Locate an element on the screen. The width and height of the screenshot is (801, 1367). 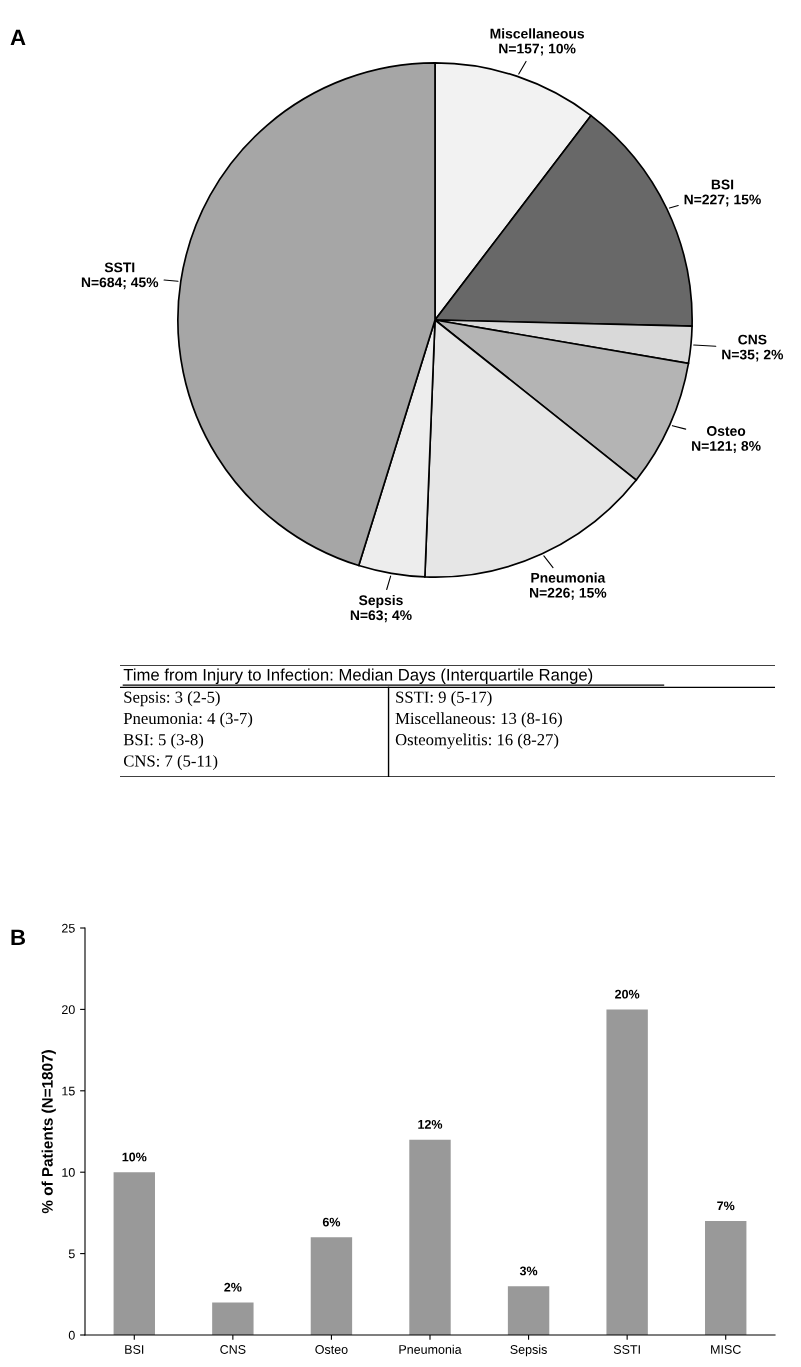
data-label: N=684; 45% is located at coordinates (120, 283).